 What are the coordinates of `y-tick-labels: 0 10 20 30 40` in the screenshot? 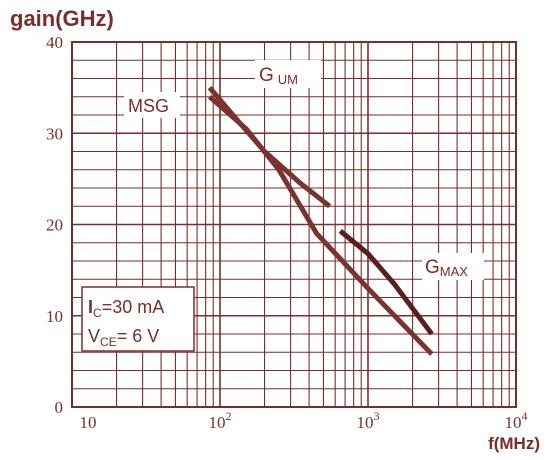 It's located at (54, 225).